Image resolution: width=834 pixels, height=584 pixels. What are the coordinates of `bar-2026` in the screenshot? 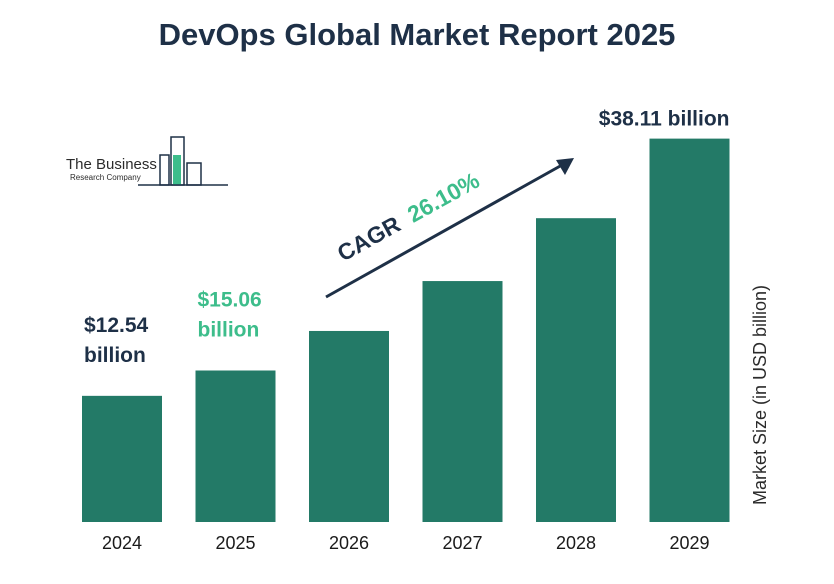 It's located at (349, 426).